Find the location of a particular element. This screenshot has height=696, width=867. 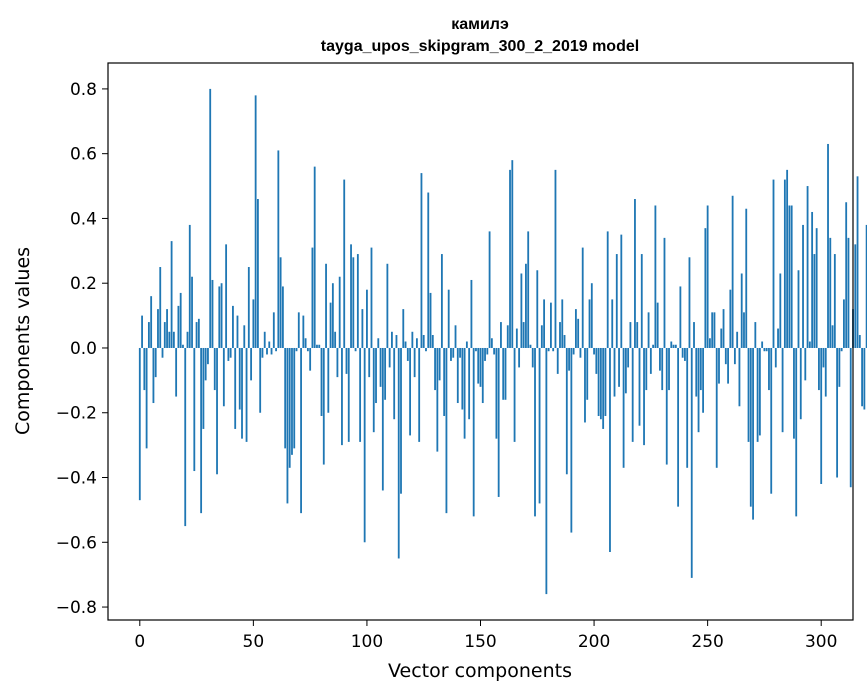

x-tick-label: 50 is located at coordinates (254, 642).